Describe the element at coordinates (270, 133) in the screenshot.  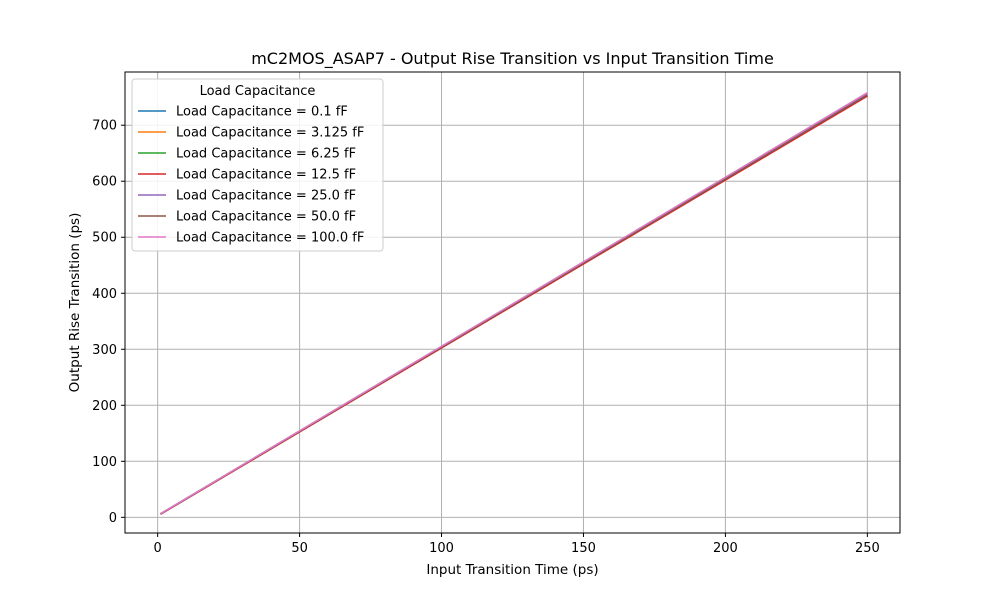
I see `legend-label-1: Load Capacitance = 3.125 fF` at that location.